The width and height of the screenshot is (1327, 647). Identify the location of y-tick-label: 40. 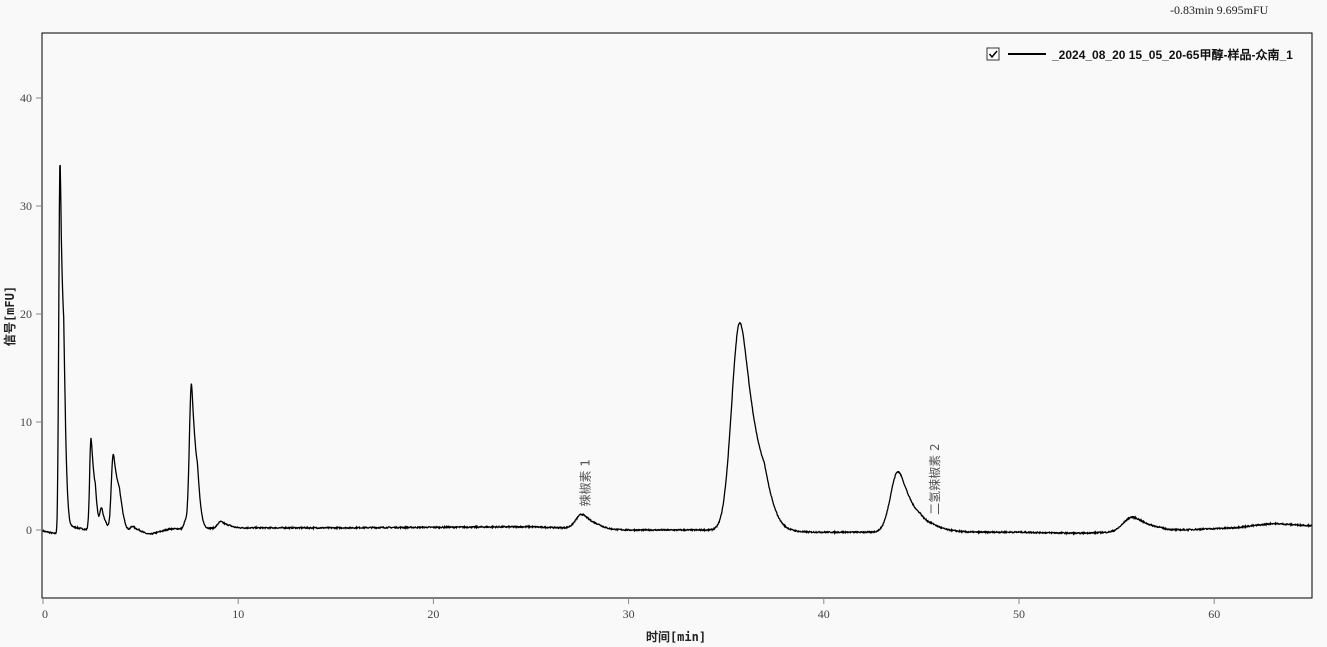
(26, 98).